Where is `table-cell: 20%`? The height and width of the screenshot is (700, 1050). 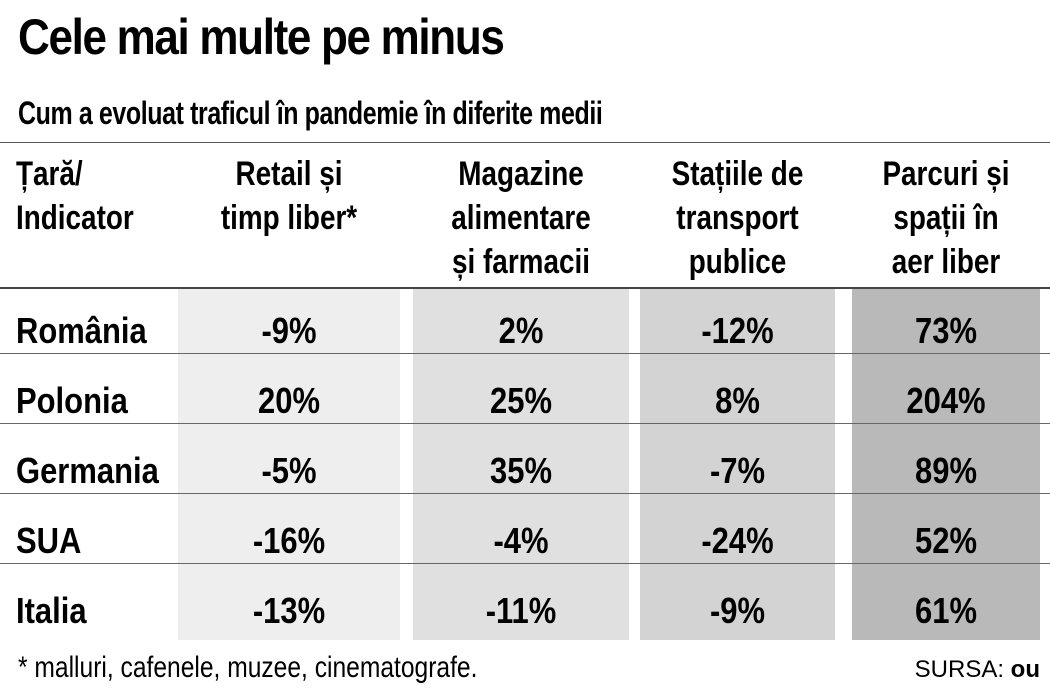 table-cell: 20% is located at coordinates (289, 400).